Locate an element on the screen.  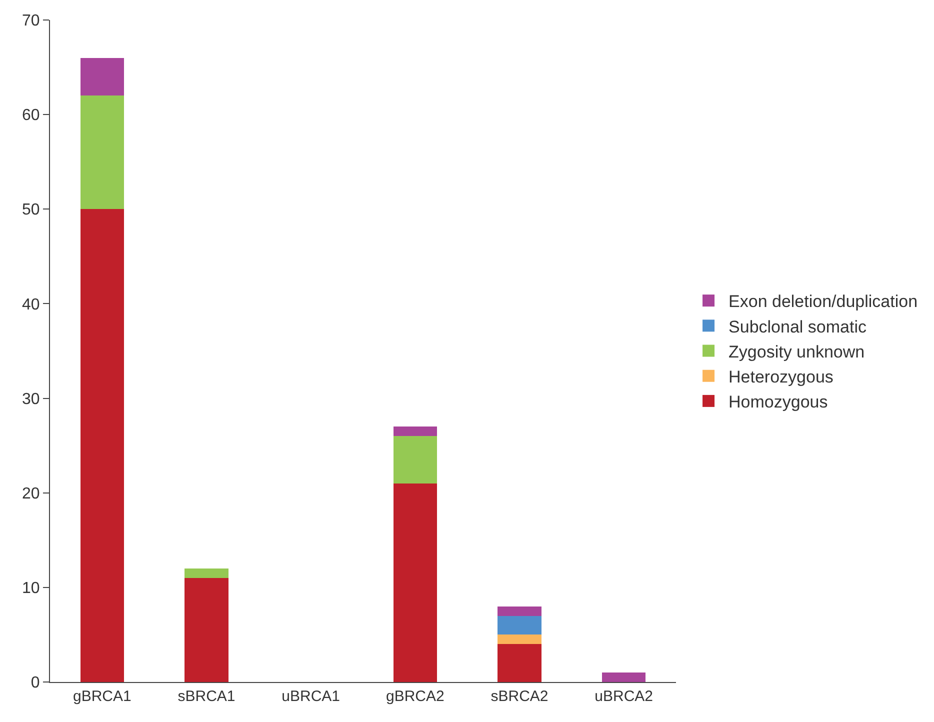
legend-label: Heterozygous is located at coordinates (781, 376).